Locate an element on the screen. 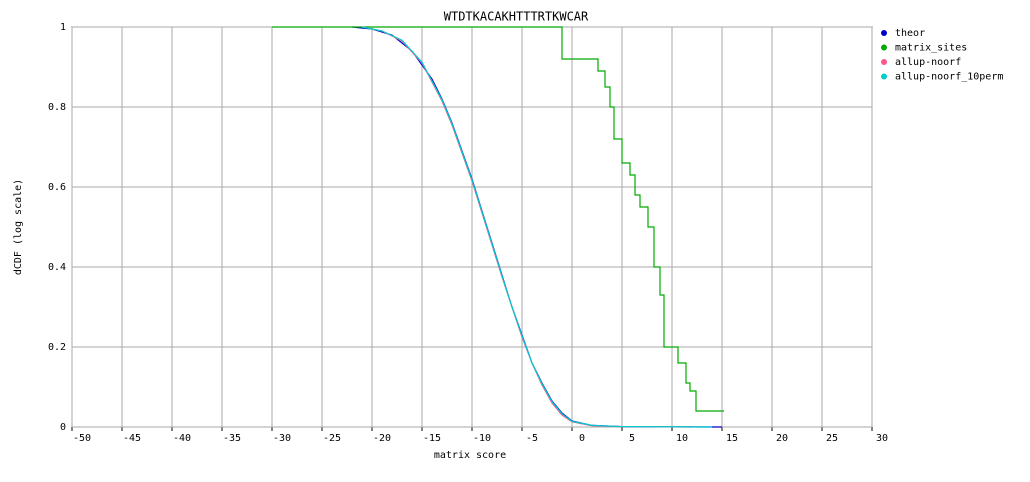  x-tick-label: -25 is located at coordinates (332, 438).